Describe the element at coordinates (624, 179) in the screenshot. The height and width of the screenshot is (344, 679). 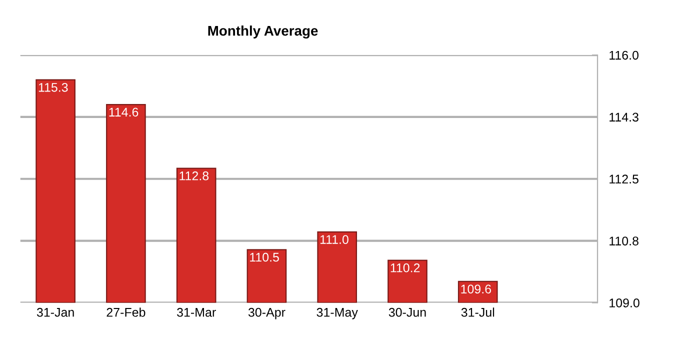
I see `y-tick-label: 112.5` at that location.